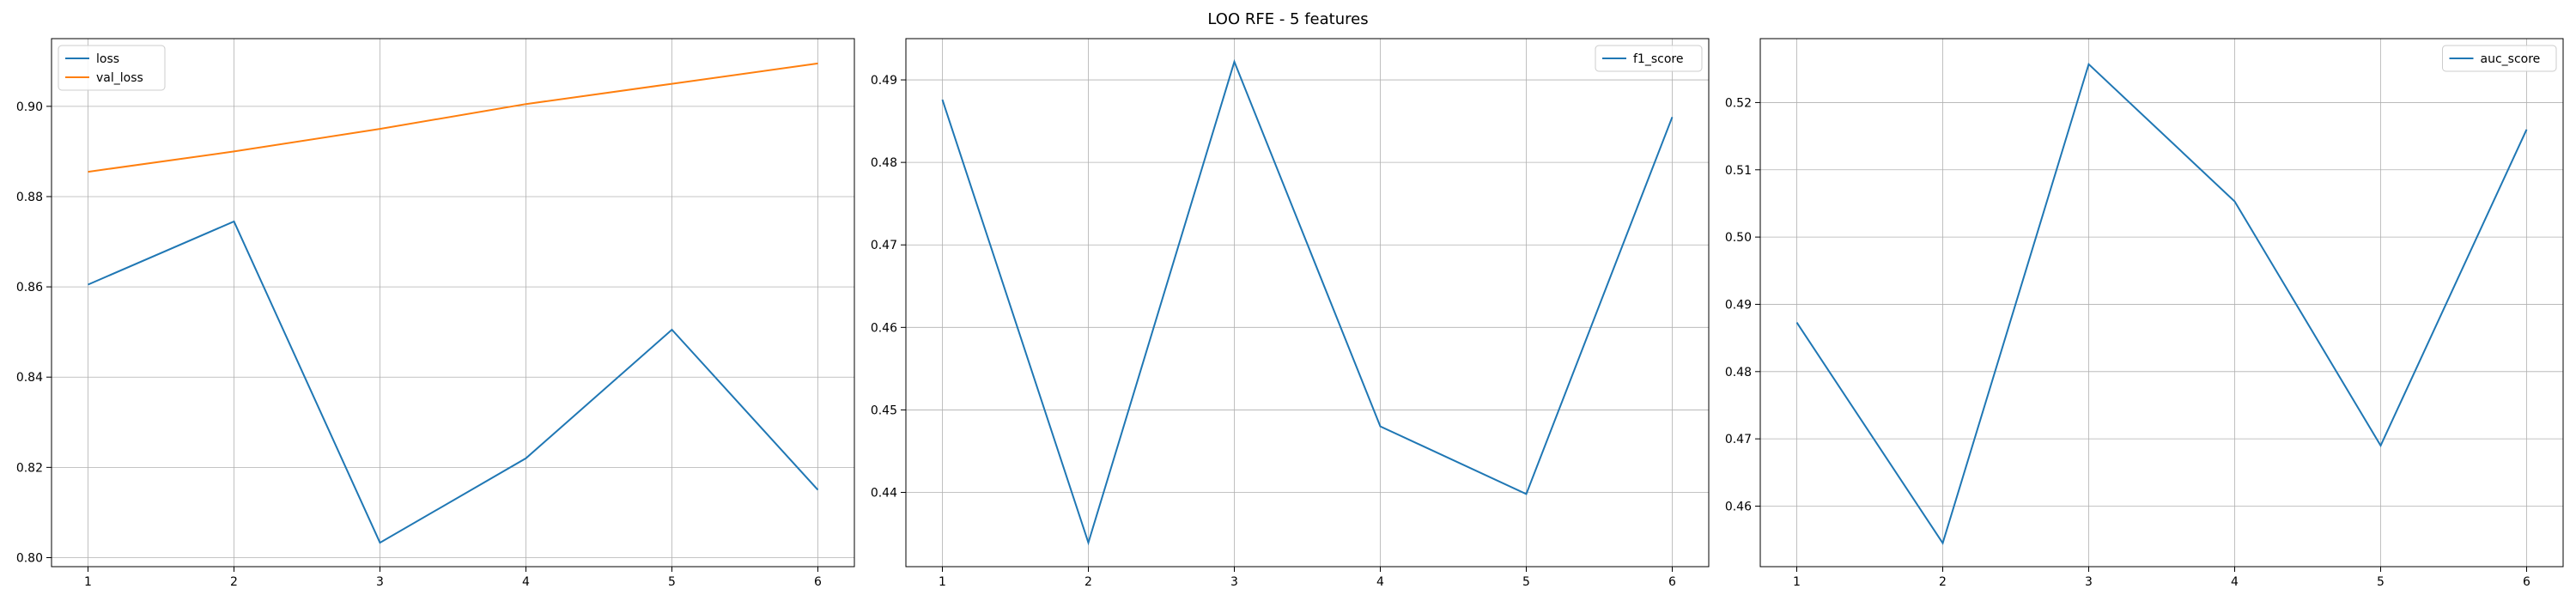 The width and height of the screenshot is (2576, 601). Describe the element at coordinates (29, 107) in the screenshot. I see `y-tick-label: 0.90` at that location.